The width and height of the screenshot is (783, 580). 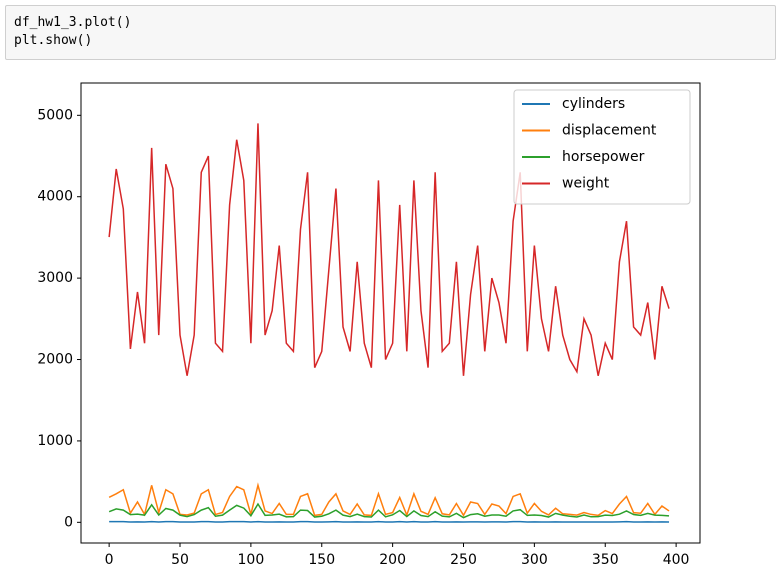 I want to click on x-tick-label: 300, so click(x=534, y=560).